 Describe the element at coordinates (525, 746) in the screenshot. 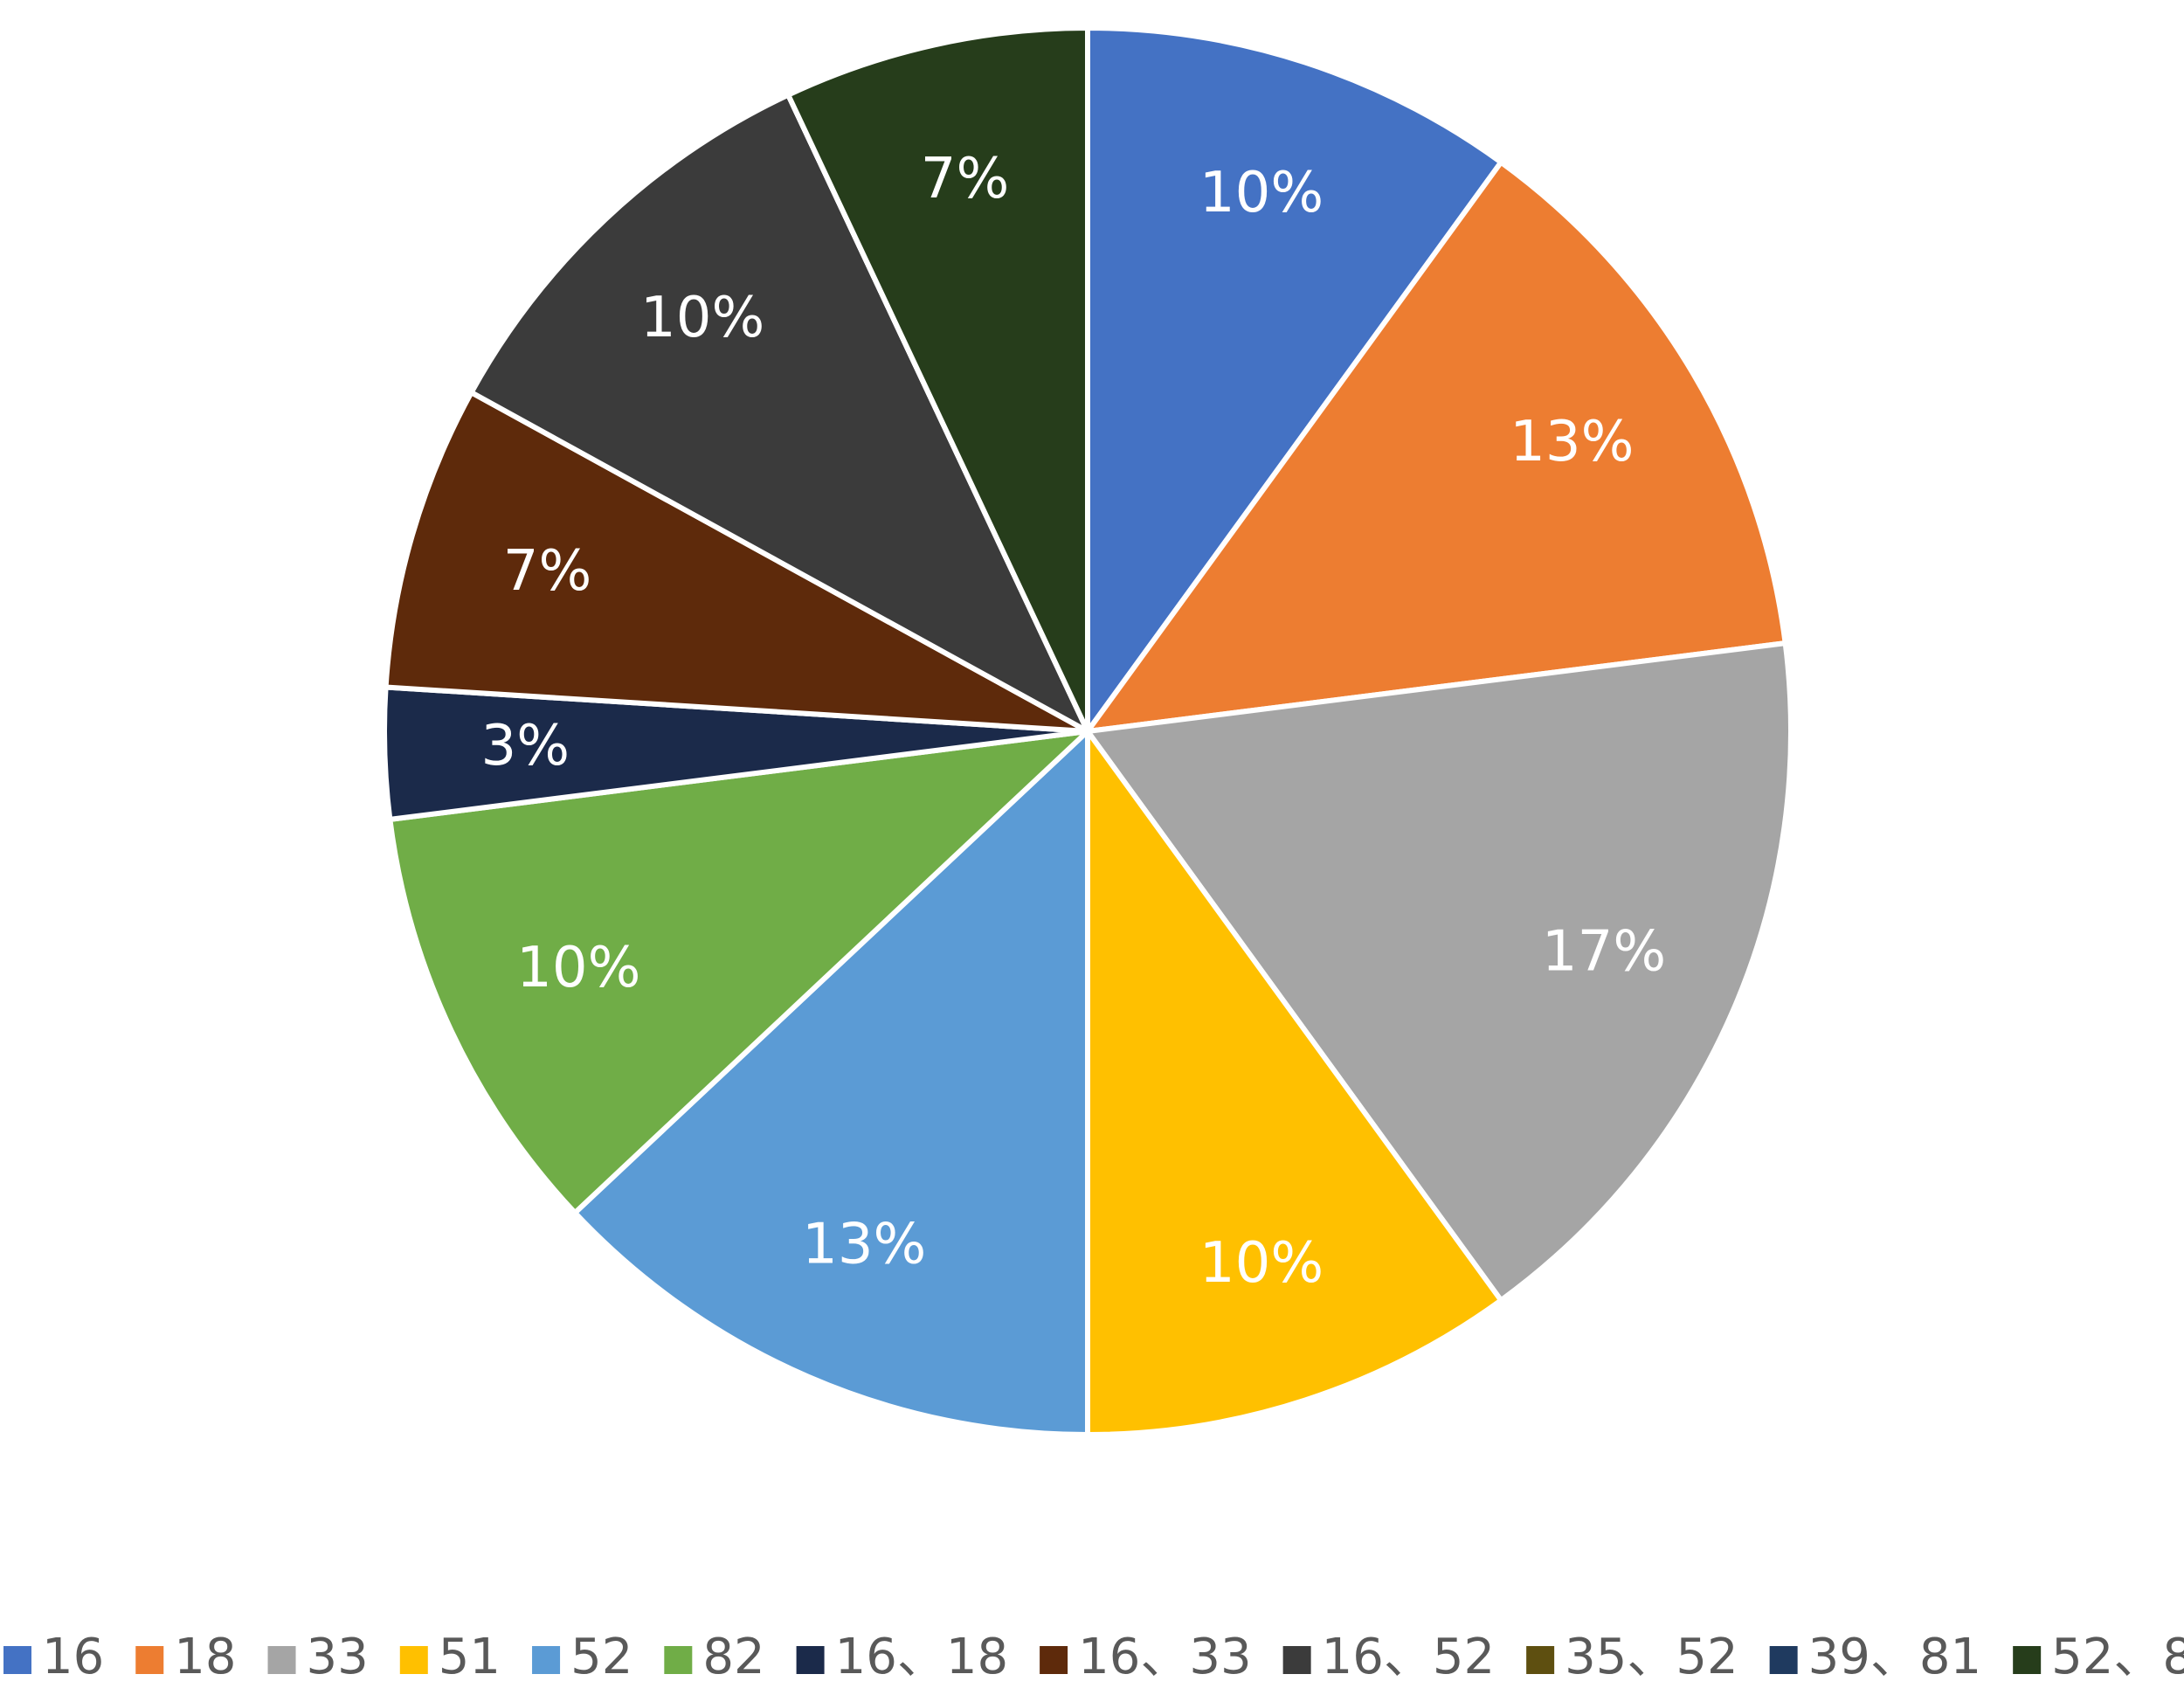

I see `data-label: 3%` at that location.